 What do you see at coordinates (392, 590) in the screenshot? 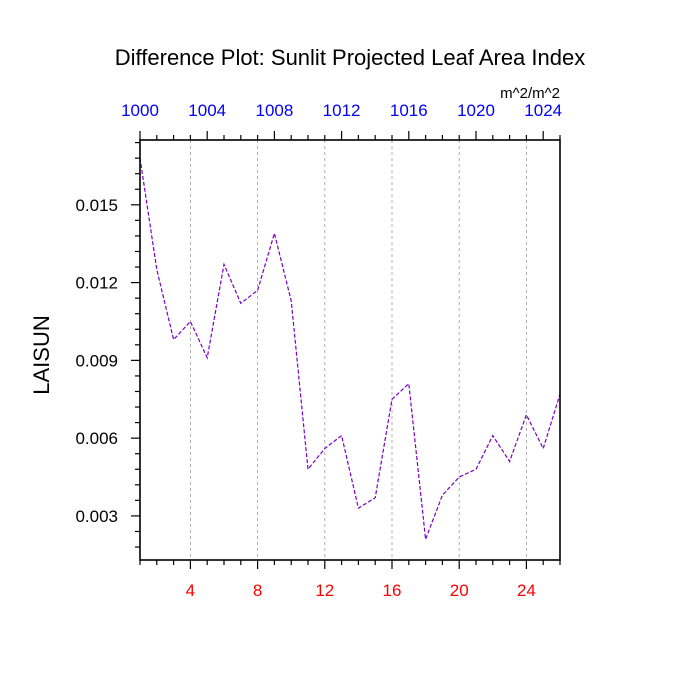
I see `bottom-tick-label: 16` at bounding box center [392, 590].